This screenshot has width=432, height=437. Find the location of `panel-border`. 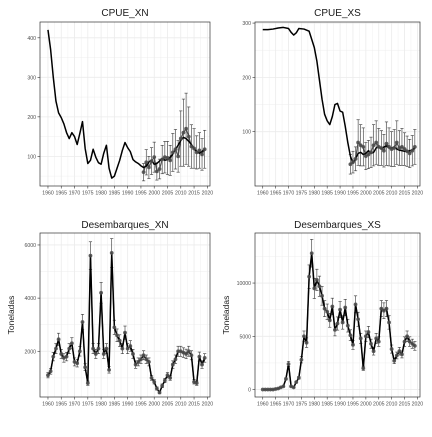

panel-border is located at coordinates (337, 104).